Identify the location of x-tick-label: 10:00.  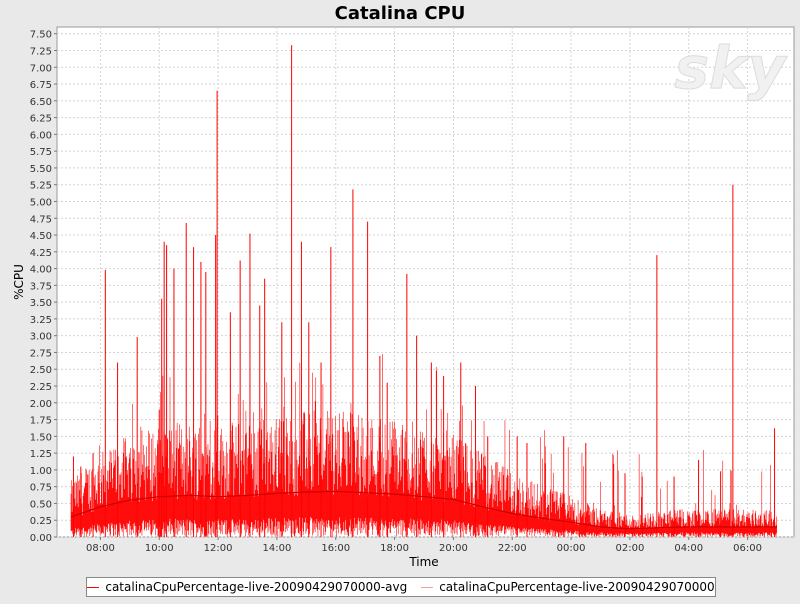
(159, 548).